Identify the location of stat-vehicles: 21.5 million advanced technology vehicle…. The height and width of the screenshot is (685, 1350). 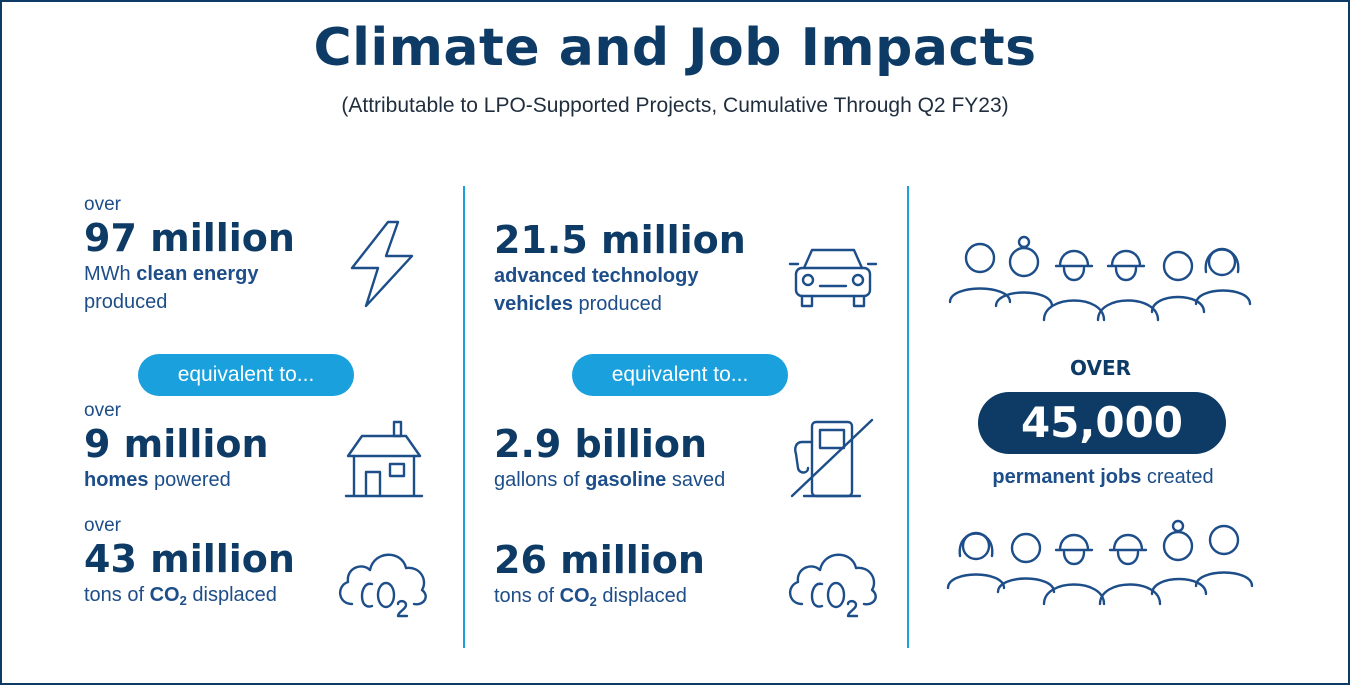
(620, 268).